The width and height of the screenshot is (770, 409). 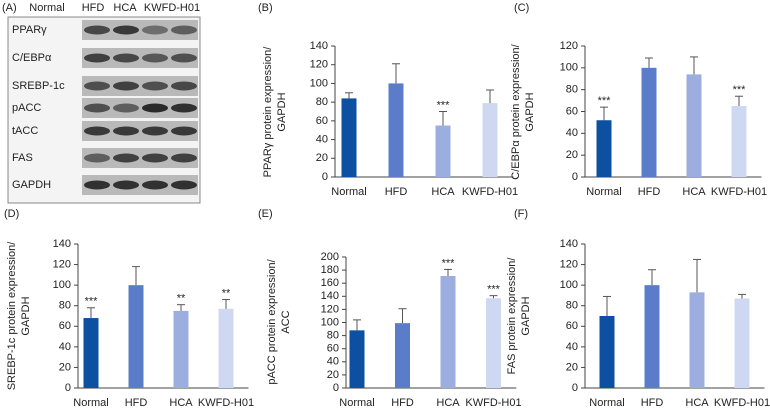 I want to click on panel-label: (D), so click(x=11, y=214).